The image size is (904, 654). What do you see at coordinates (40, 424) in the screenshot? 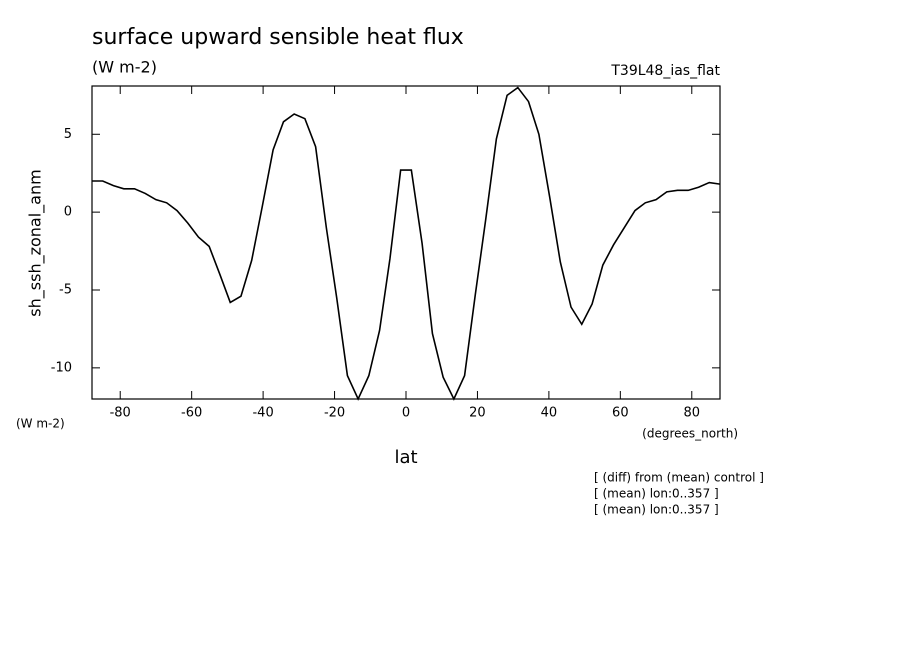
I see `y-units: (W m-2)` at bounding box center [40, 424].